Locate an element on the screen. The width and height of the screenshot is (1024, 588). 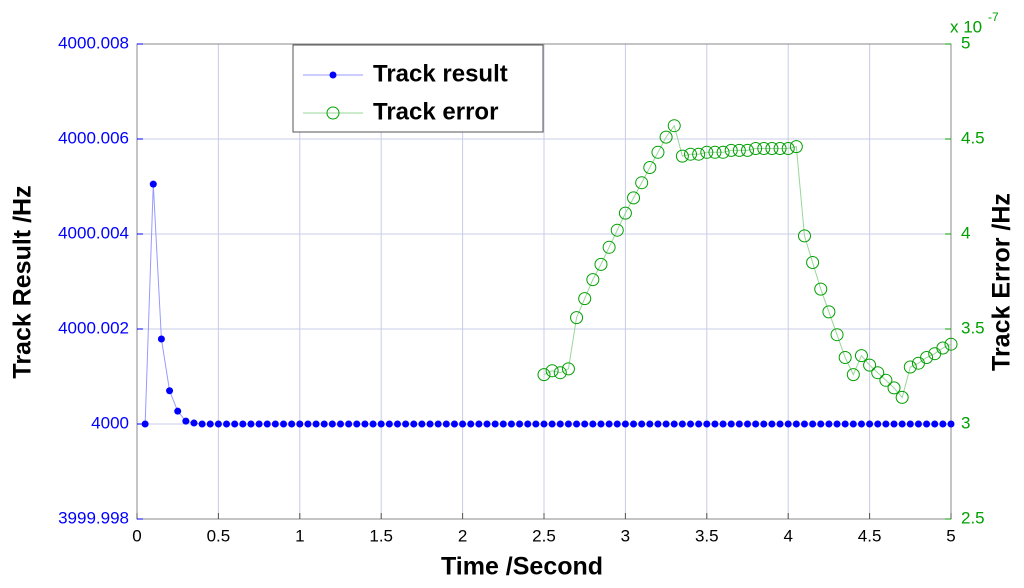
y-axis-label: Track Result /Hz is located at coordinates (23, 281).